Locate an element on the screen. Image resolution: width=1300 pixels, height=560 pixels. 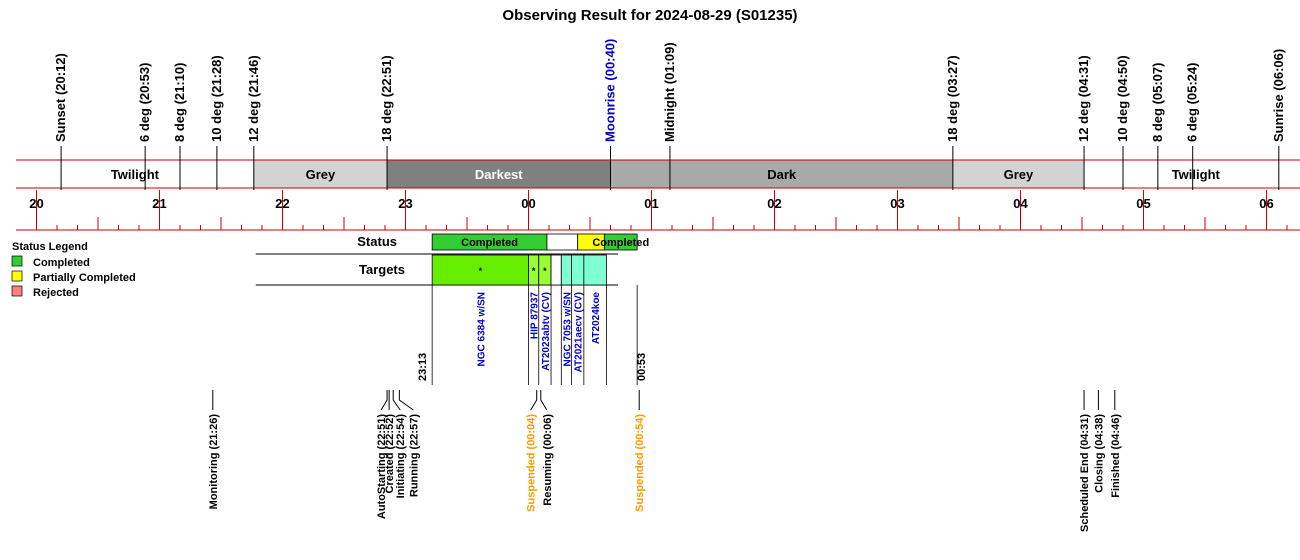
target-name-label: NGC 6384 w/SN is located at coordinates (481, 329).